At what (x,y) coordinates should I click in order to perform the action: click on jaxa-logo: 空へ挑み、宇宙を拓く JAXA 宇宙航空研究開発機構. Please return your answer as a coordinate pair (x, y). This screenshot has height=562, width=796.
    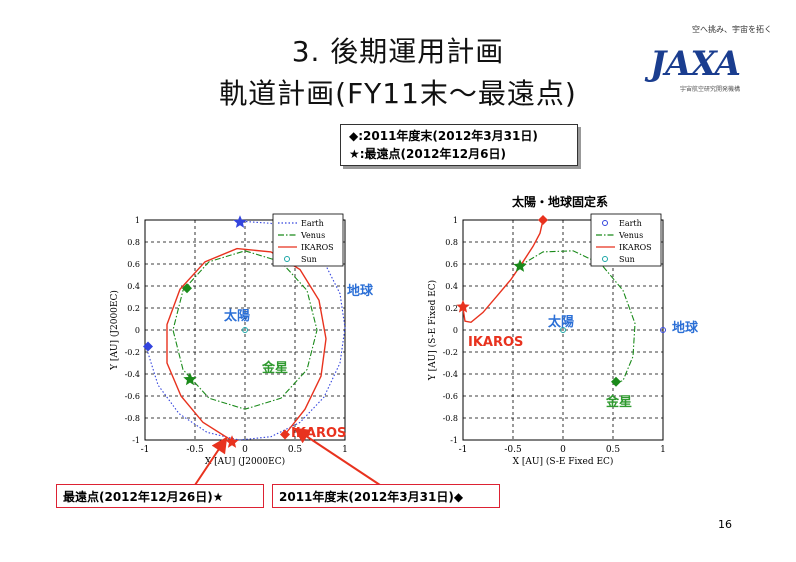
    Looking at the image, I should click on (710, 59).